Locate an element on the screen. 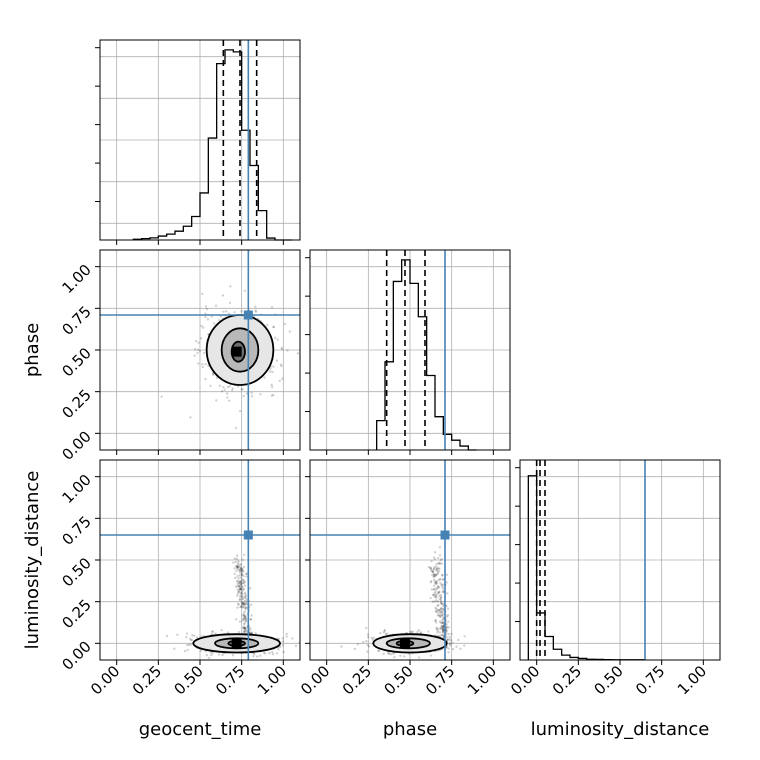 Image resolution: width=760 pixels, height=760 pixels. x-tick-label: 0.25 is located at coordinates (567, 680).